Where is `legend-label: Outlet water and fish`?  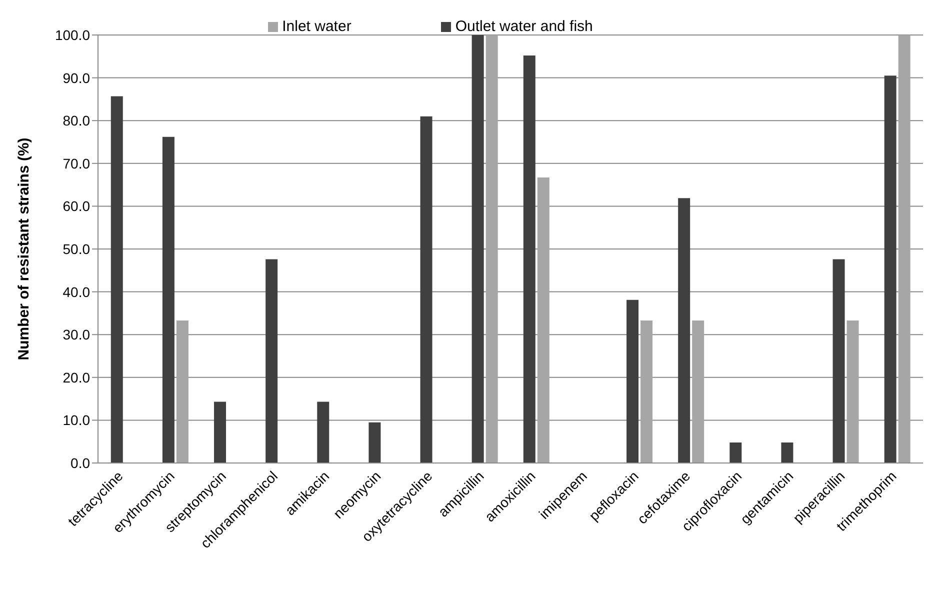
legend-label: Outlet water and fish is located at coordinates (524, 26).